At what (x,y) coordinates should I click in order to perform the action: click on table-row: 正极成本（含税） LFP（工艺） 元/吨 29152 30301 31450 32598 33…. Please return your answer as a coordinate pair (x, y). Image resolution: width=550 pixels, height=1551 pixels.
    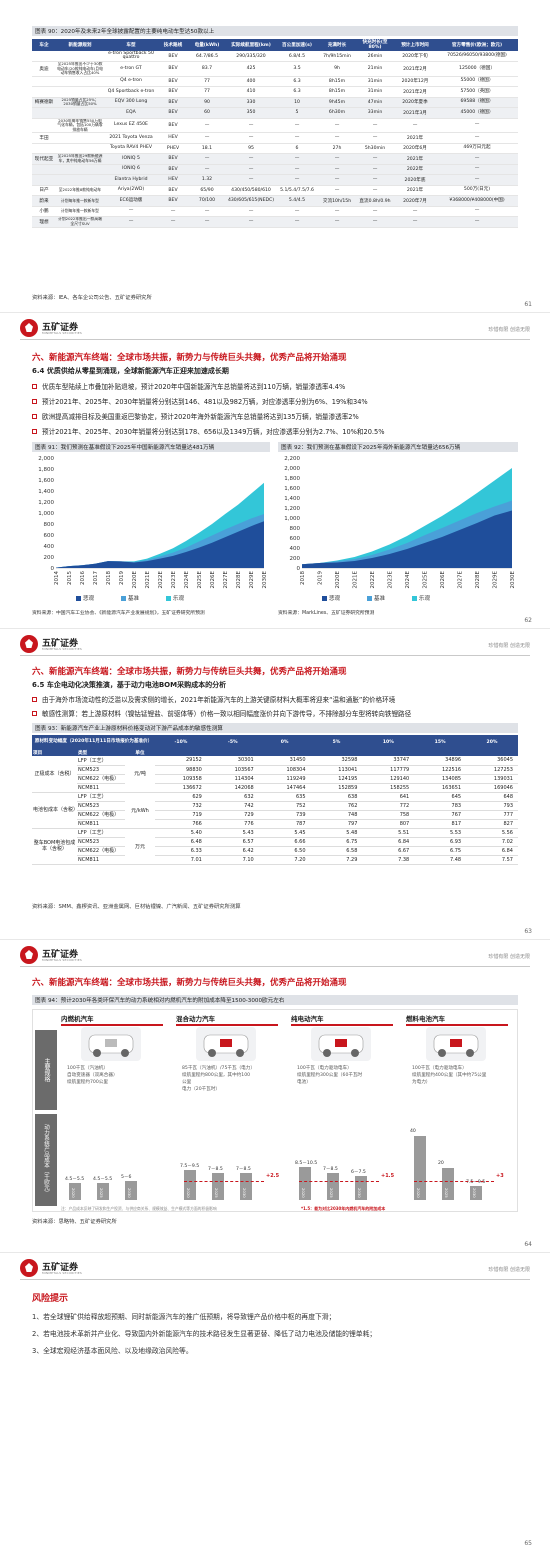
    Looking at the image, I should click on (275, 774).